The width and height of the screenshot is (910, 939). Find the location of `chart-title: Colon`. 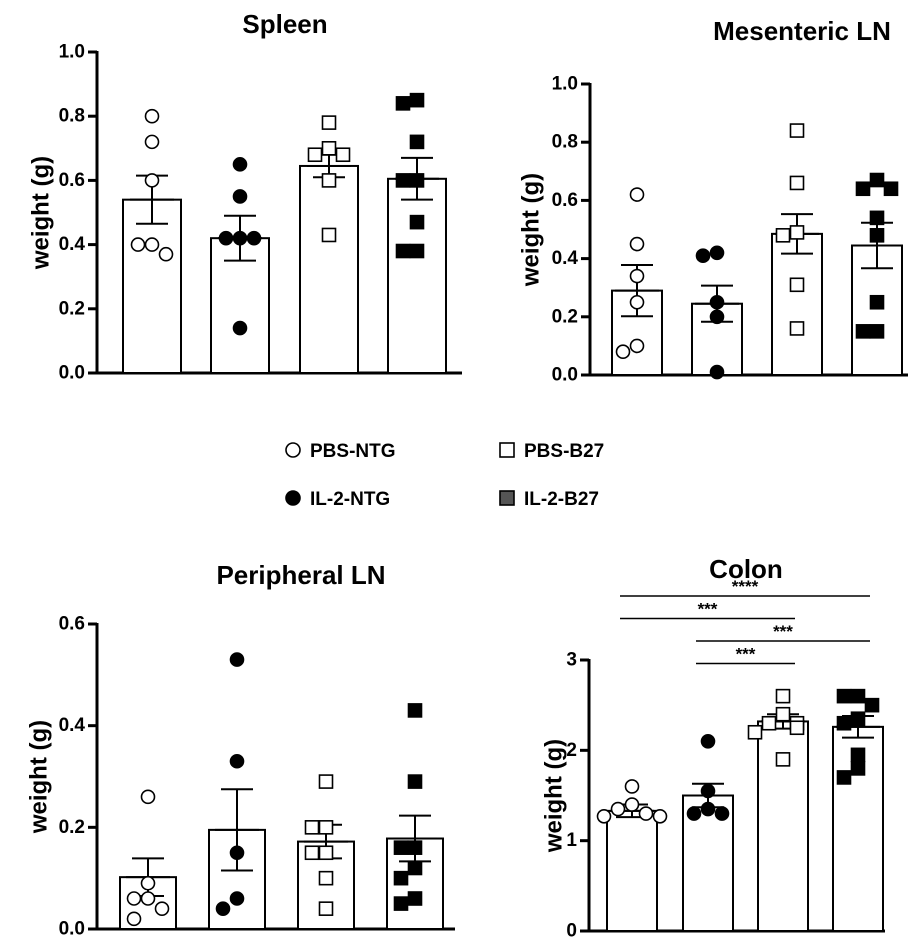

chart-title: Colon is located at coordinates (746, 569).